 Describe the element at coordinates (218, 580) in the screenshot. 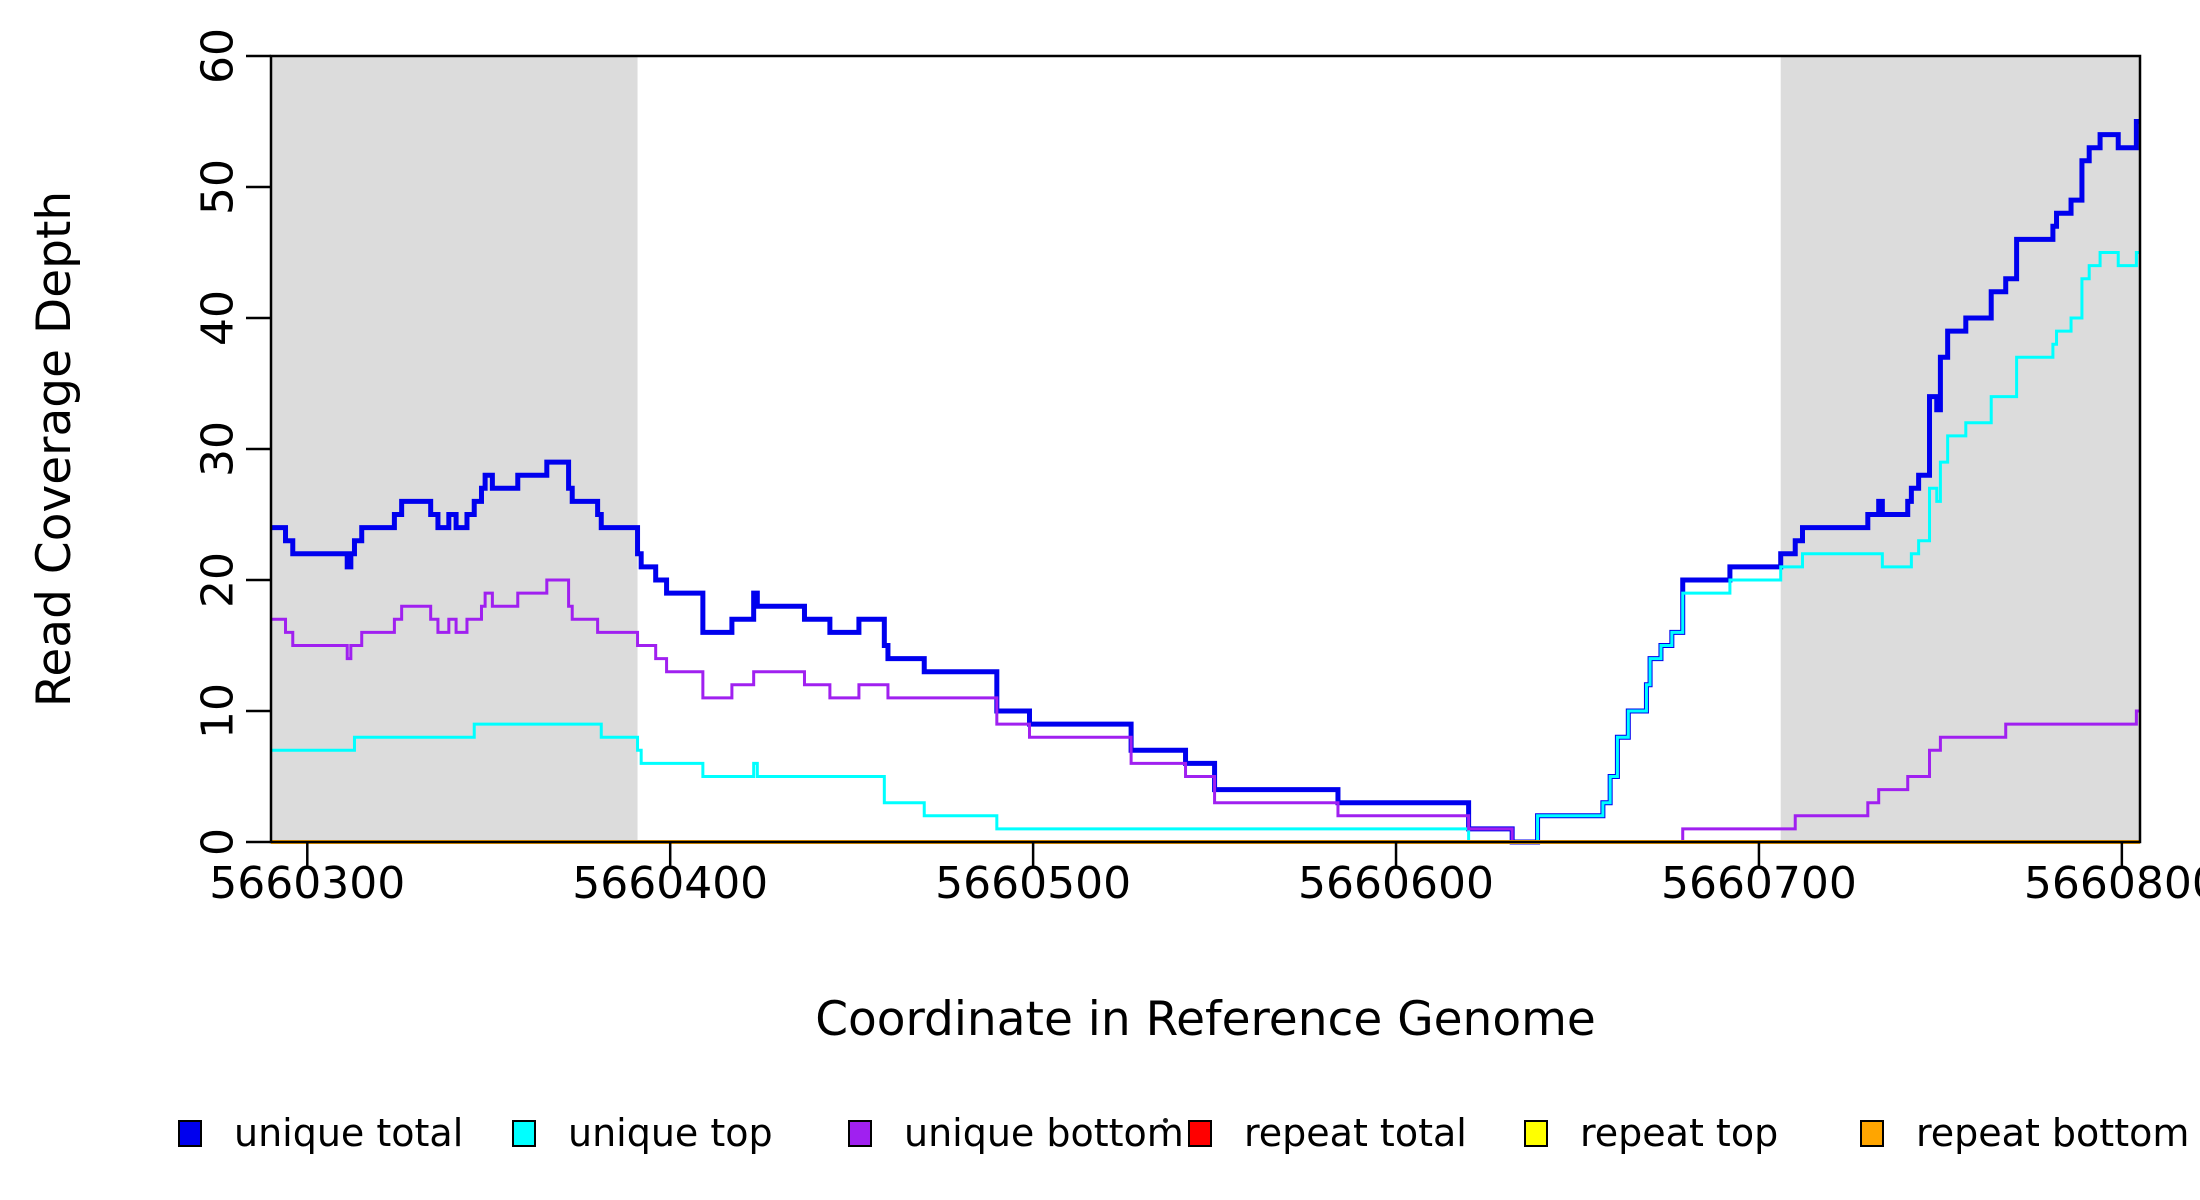

I see `y-tick-label: 20` at that location.